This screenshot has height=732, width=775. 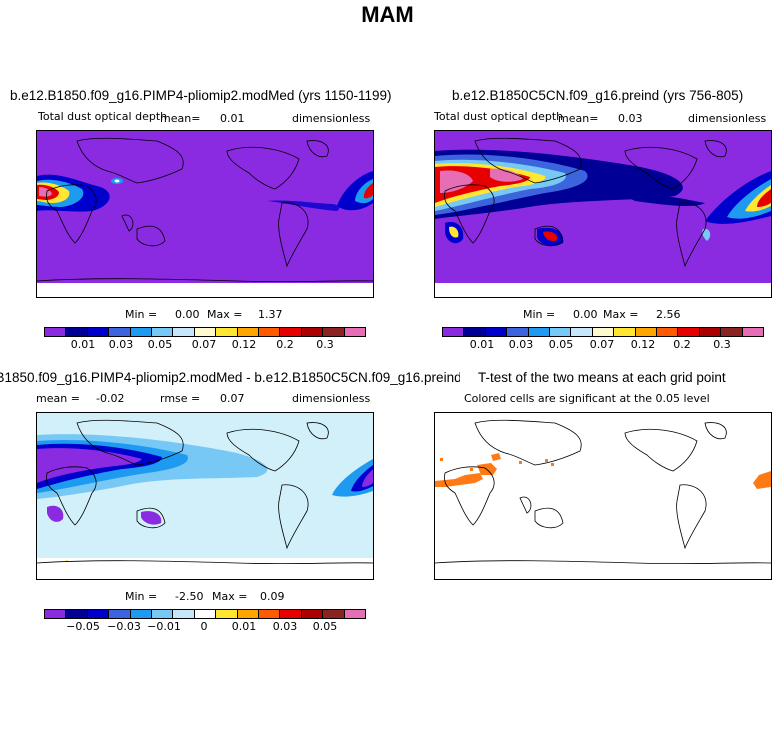 I want to click on panel3-colorbar-tick: 0.03, so click(x=285, y=626).